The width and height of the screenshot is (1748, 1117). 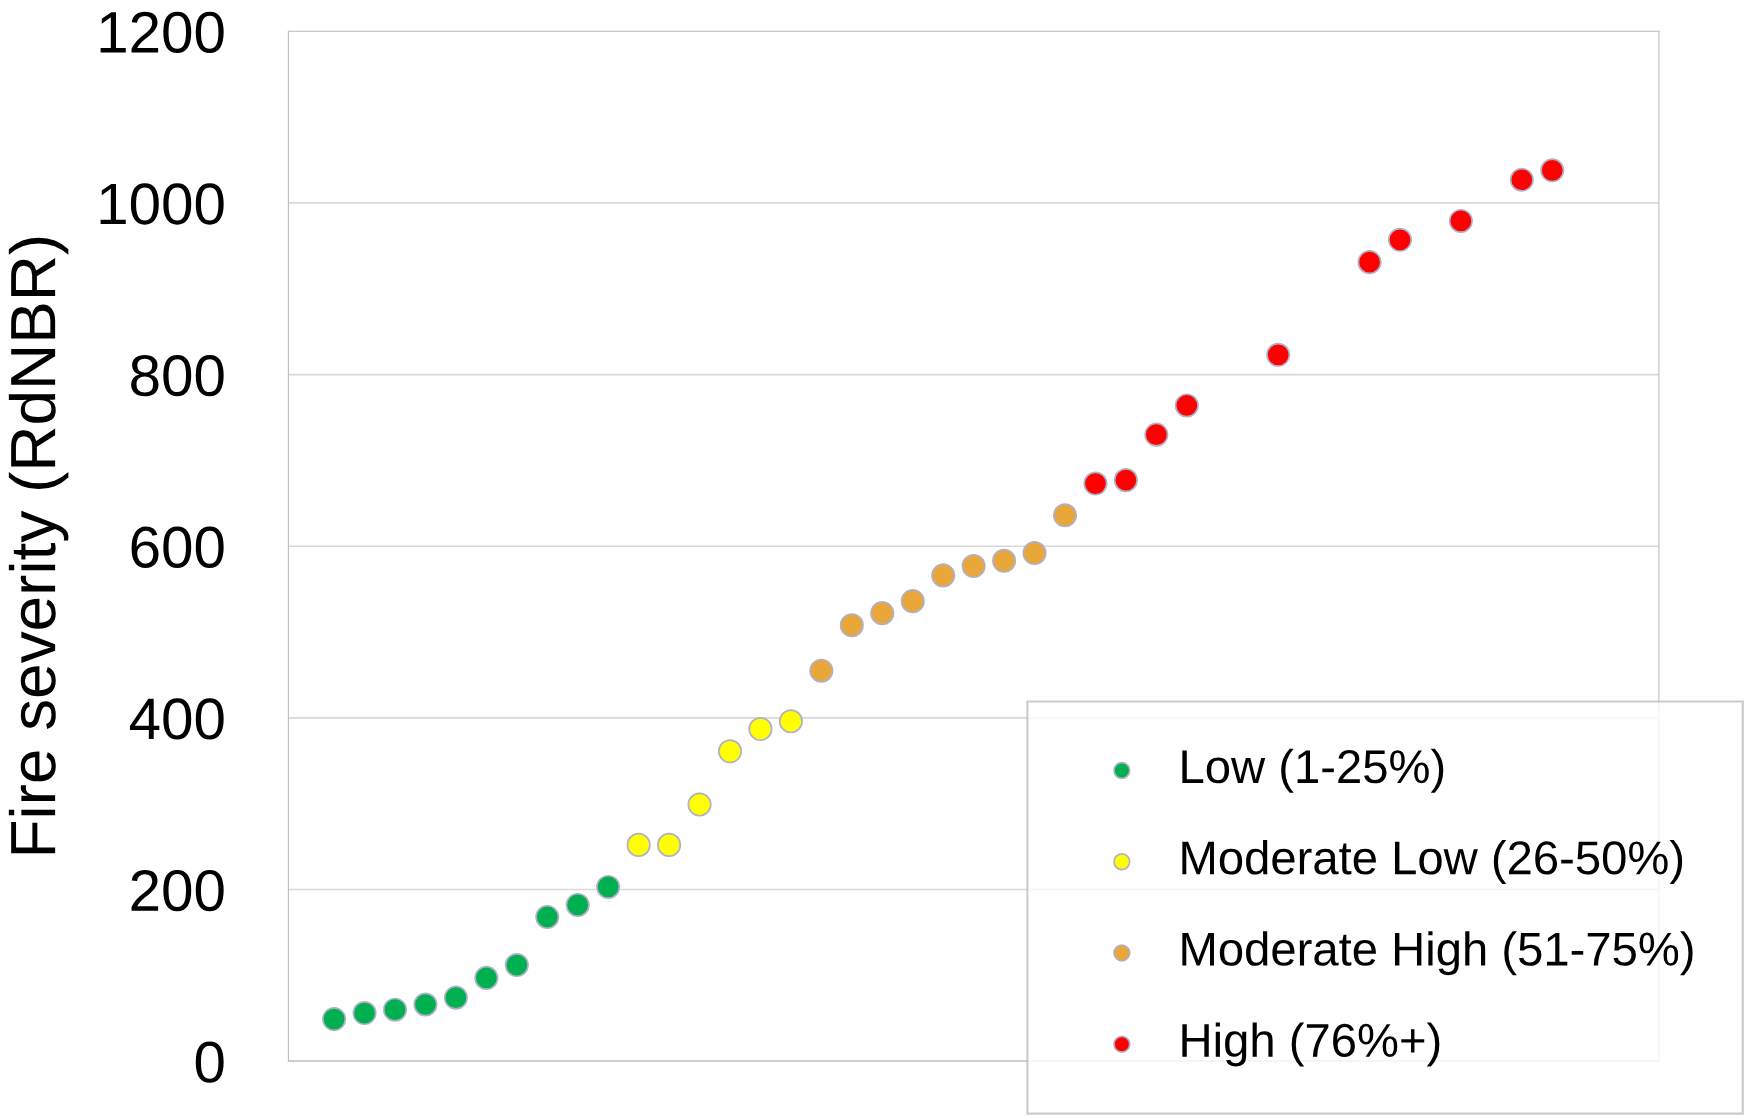 I want to click on legend-label: Moderate High (51-75%), so click(x=1437, y=953).